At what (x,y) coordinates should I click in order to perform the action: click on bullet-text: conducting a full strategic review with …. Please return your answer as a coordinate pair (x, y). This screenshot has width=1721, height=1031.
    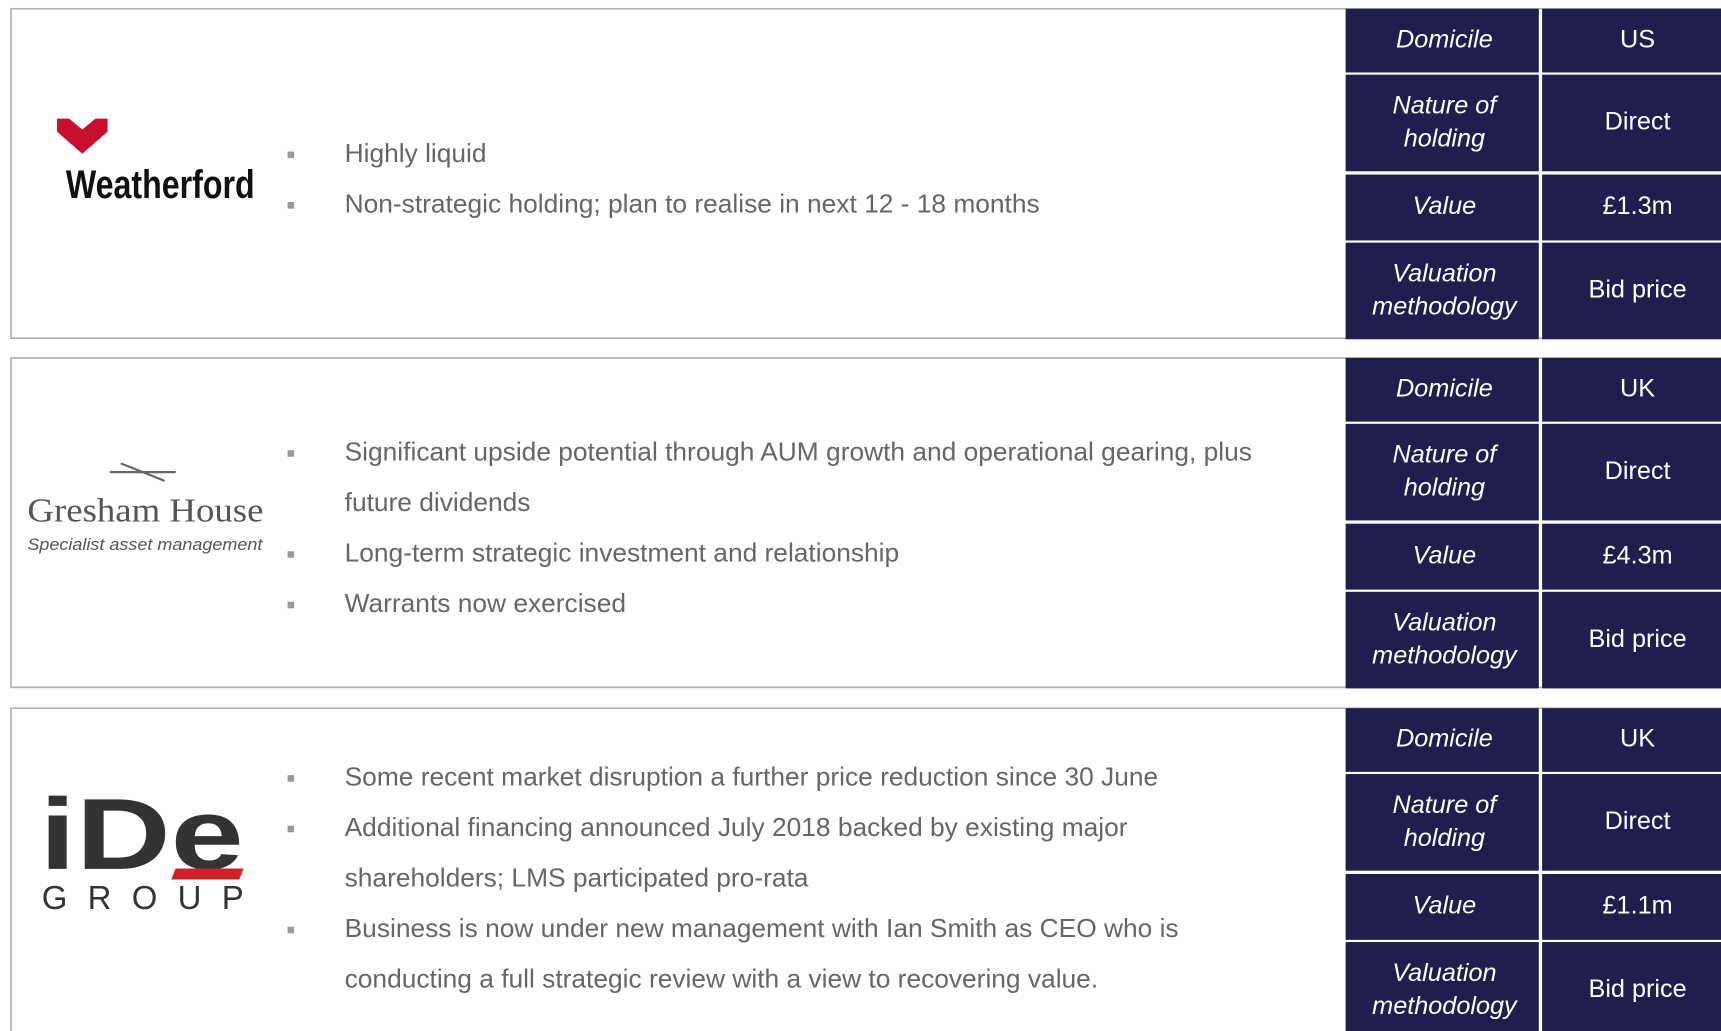
    Looking at the image, I should click on (722, 978).